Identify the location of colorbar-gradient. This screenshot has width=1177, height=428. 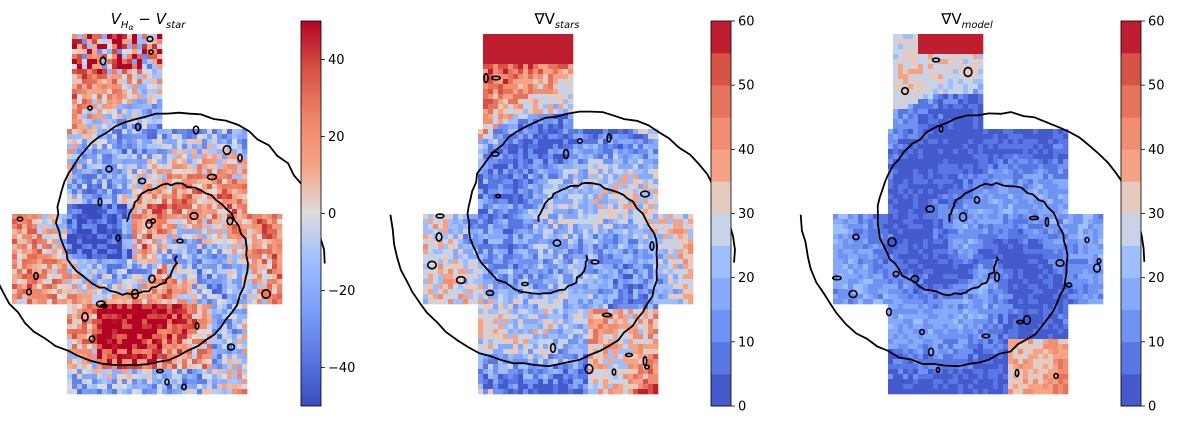
(311, 213).